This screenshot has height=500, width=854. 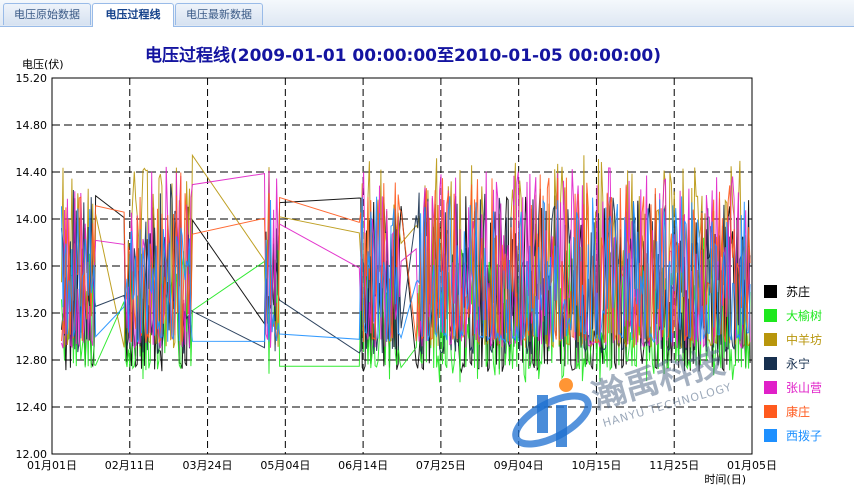 I want to click on x-axis-label: 时间(日), so click(x=725, y=479).